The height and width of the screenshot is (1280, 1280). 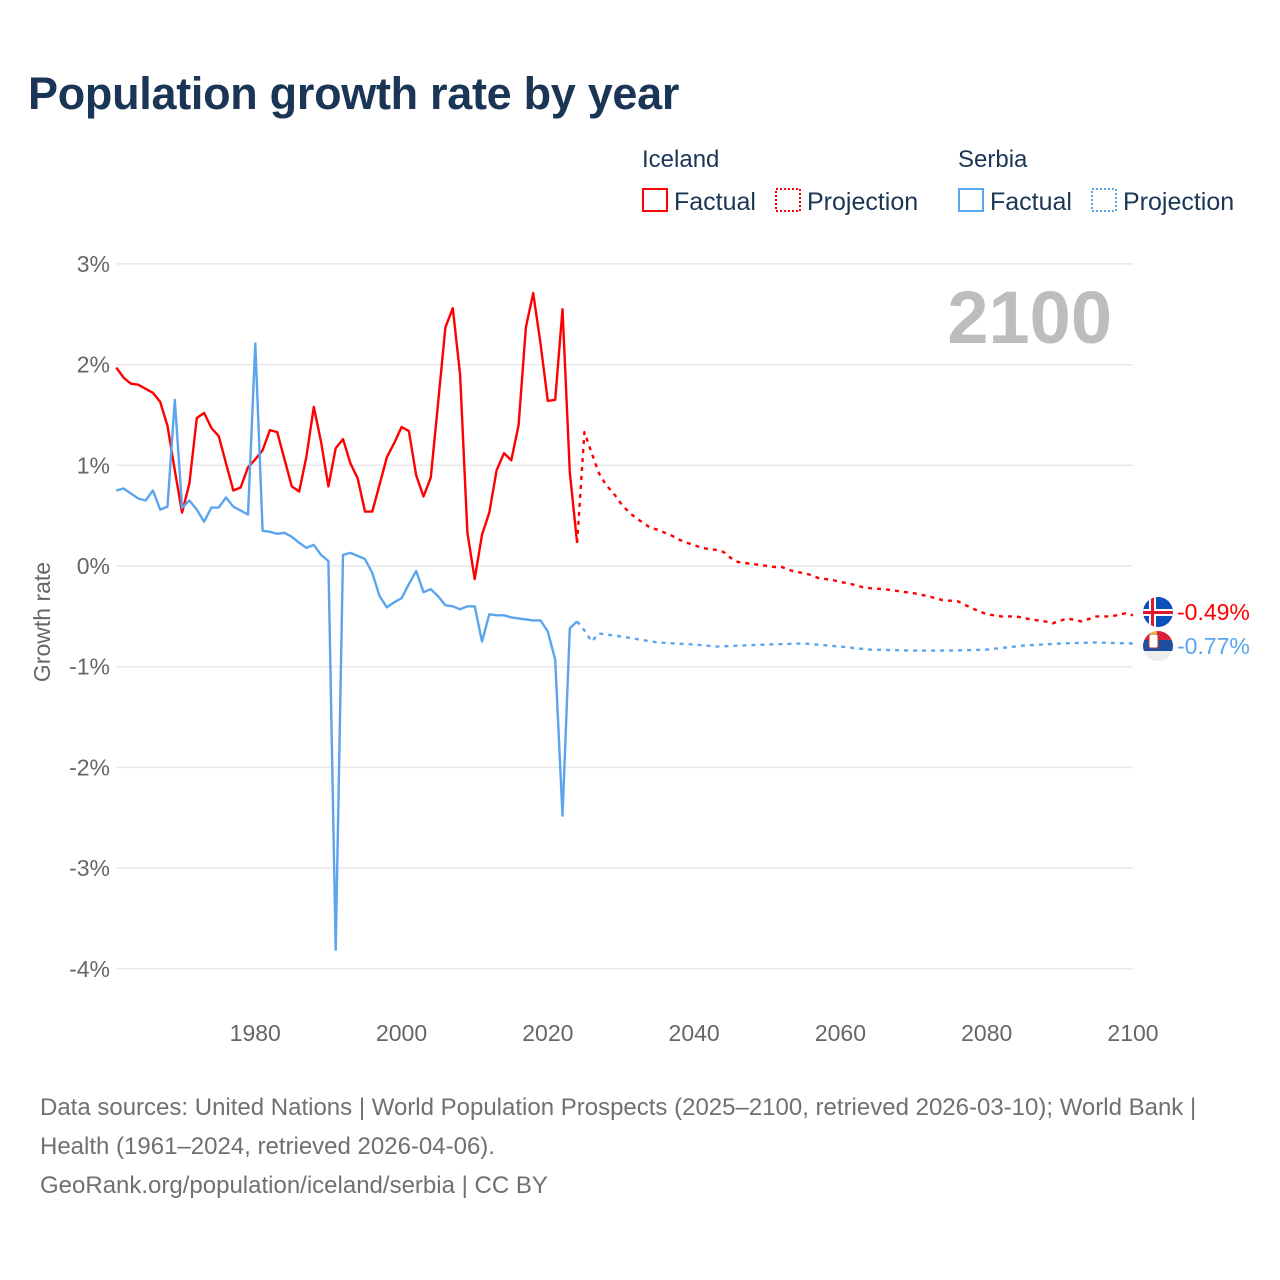 What do you see at coordinates (855, 636) in the screenshot?
I see `serbia-projection-line` at bounding box center [855, 636].